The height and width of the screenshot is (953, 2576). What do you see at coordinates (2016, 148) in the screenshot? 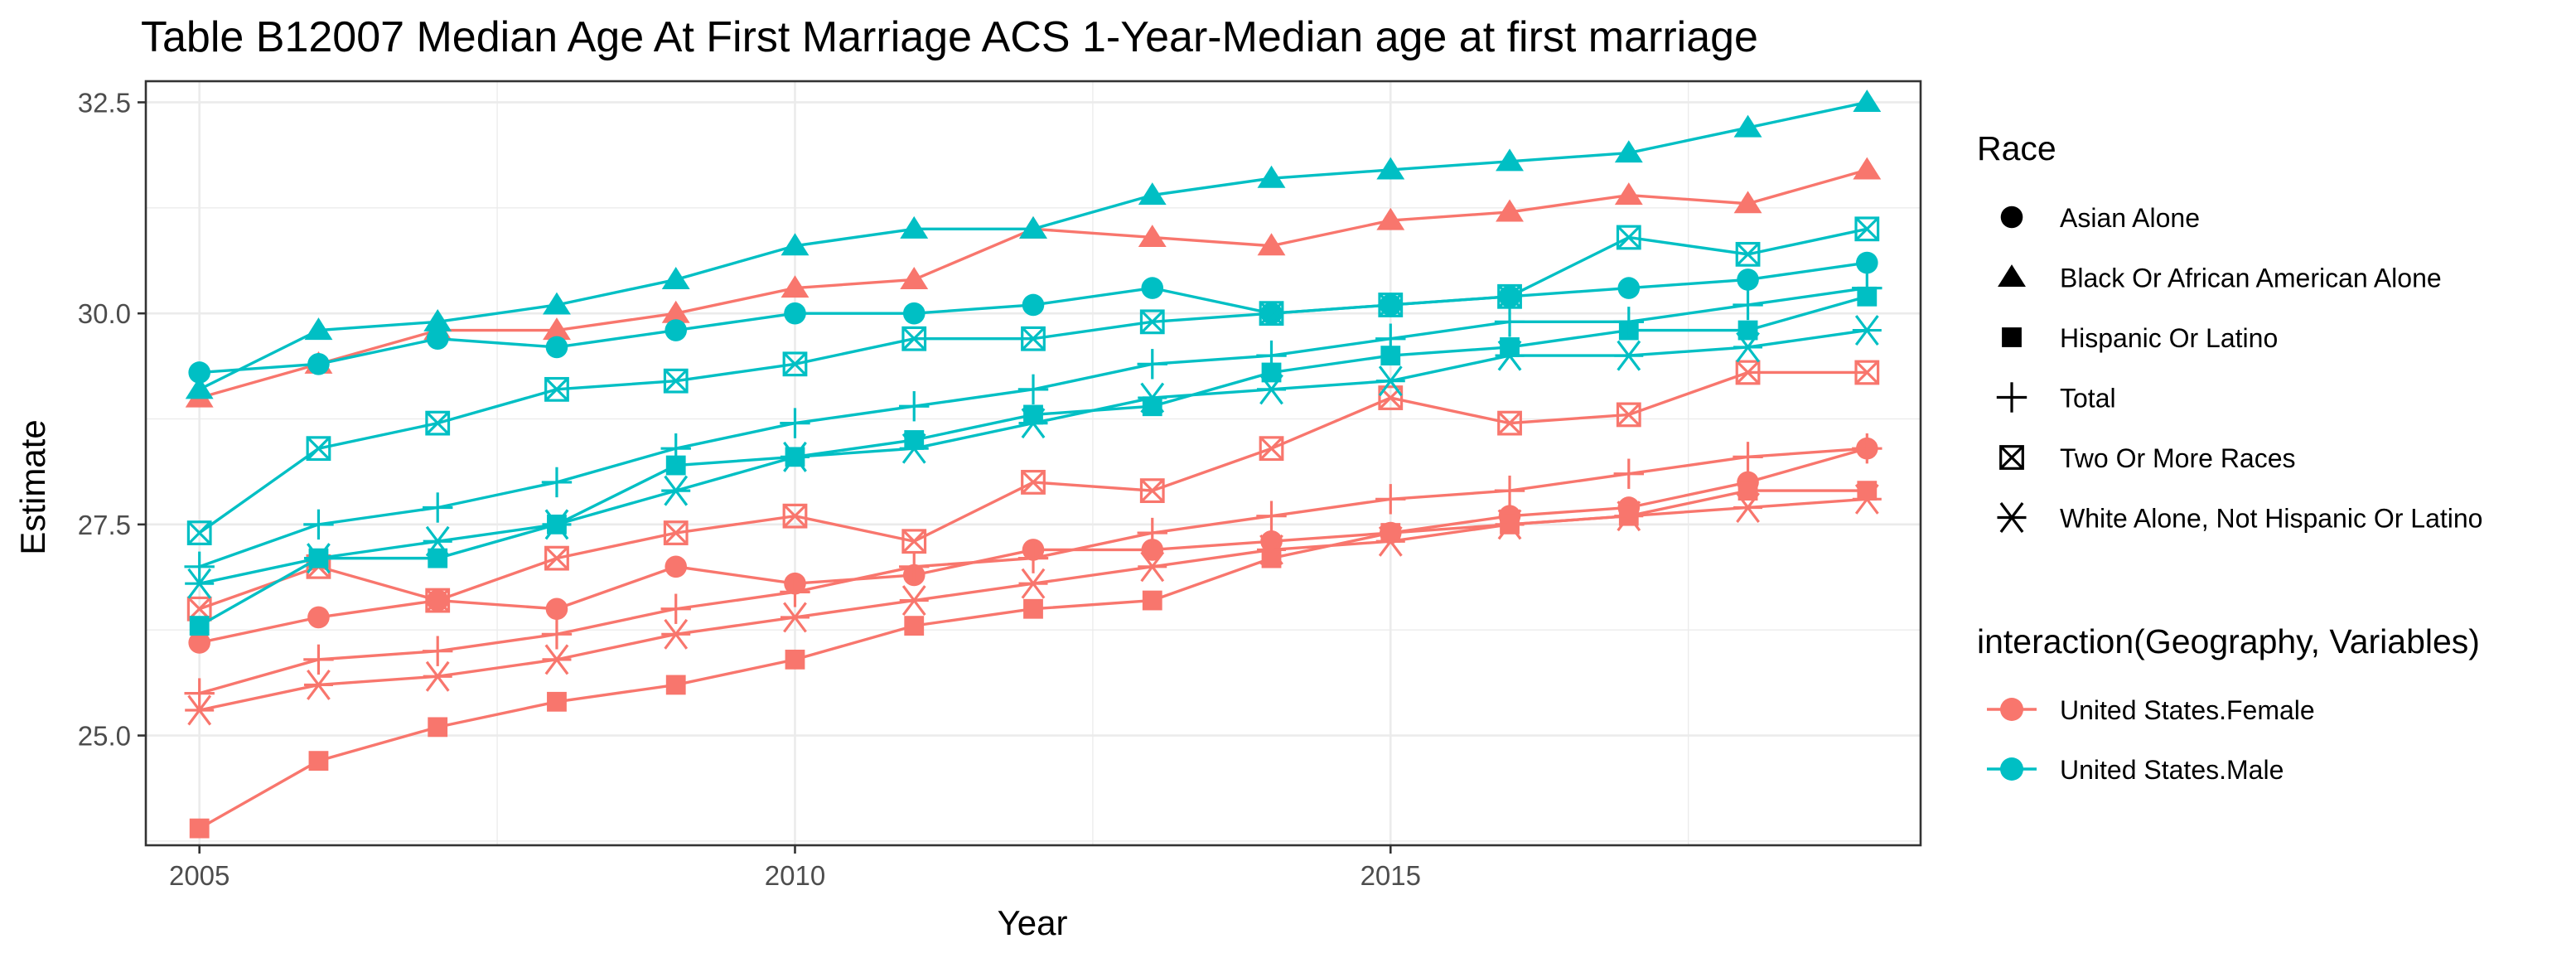
I see `shape-legend-title: Race` at bounding box center [2016, 148].